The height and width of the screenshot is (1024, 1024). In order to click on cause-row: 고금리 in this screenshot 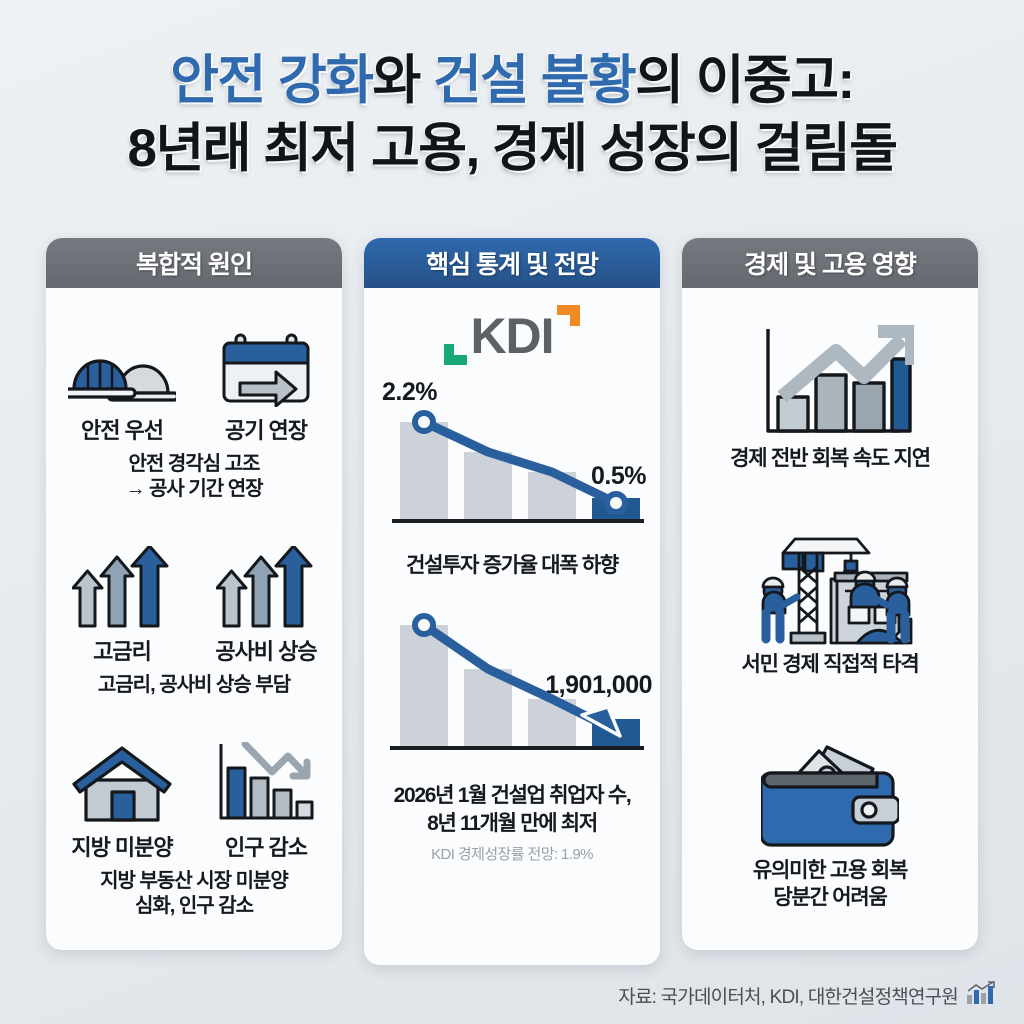, I will do `click(194, 605)`.